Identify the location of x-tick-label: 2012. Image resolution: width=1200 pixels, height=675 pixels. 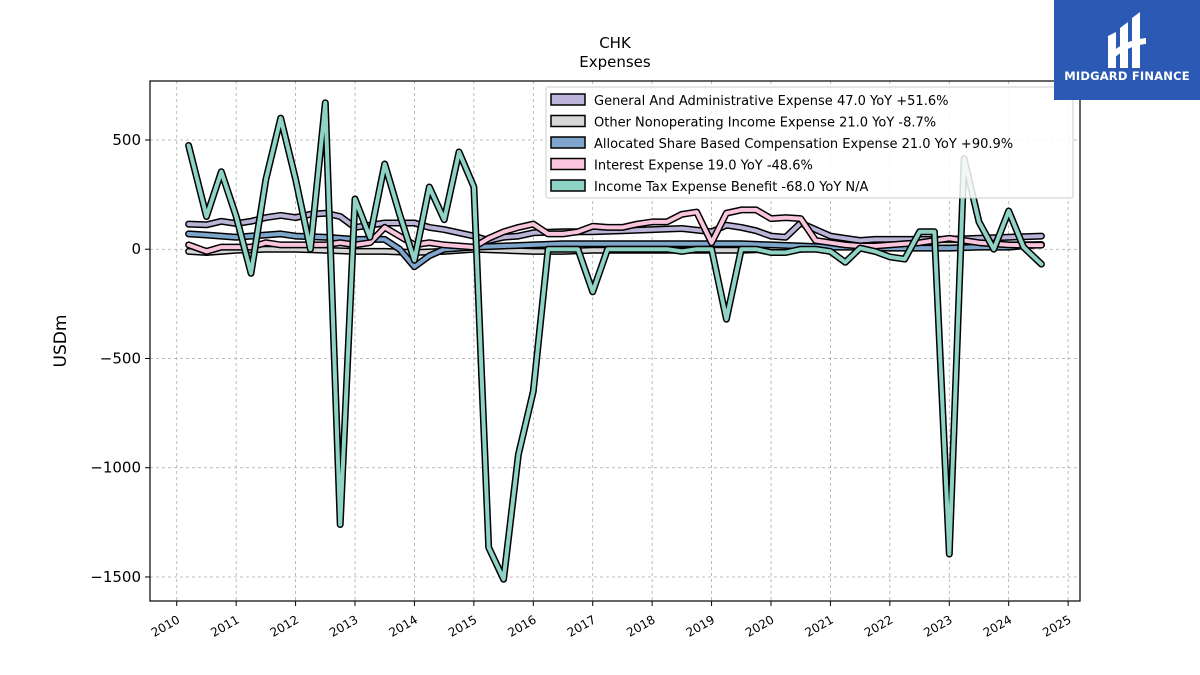
(284, 625).